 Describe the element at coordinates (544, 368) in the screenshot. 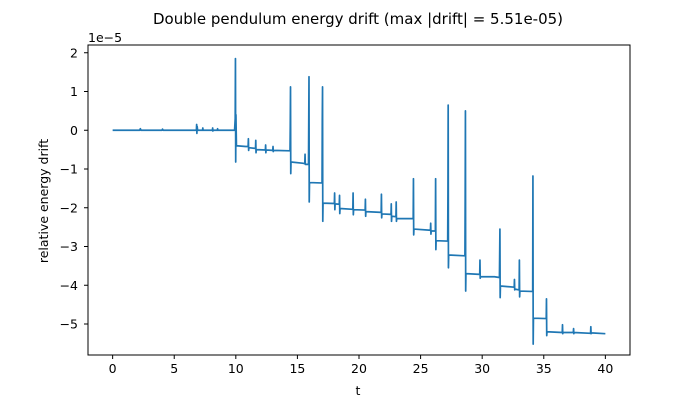

I see `x-tick-label: 35` at that location.